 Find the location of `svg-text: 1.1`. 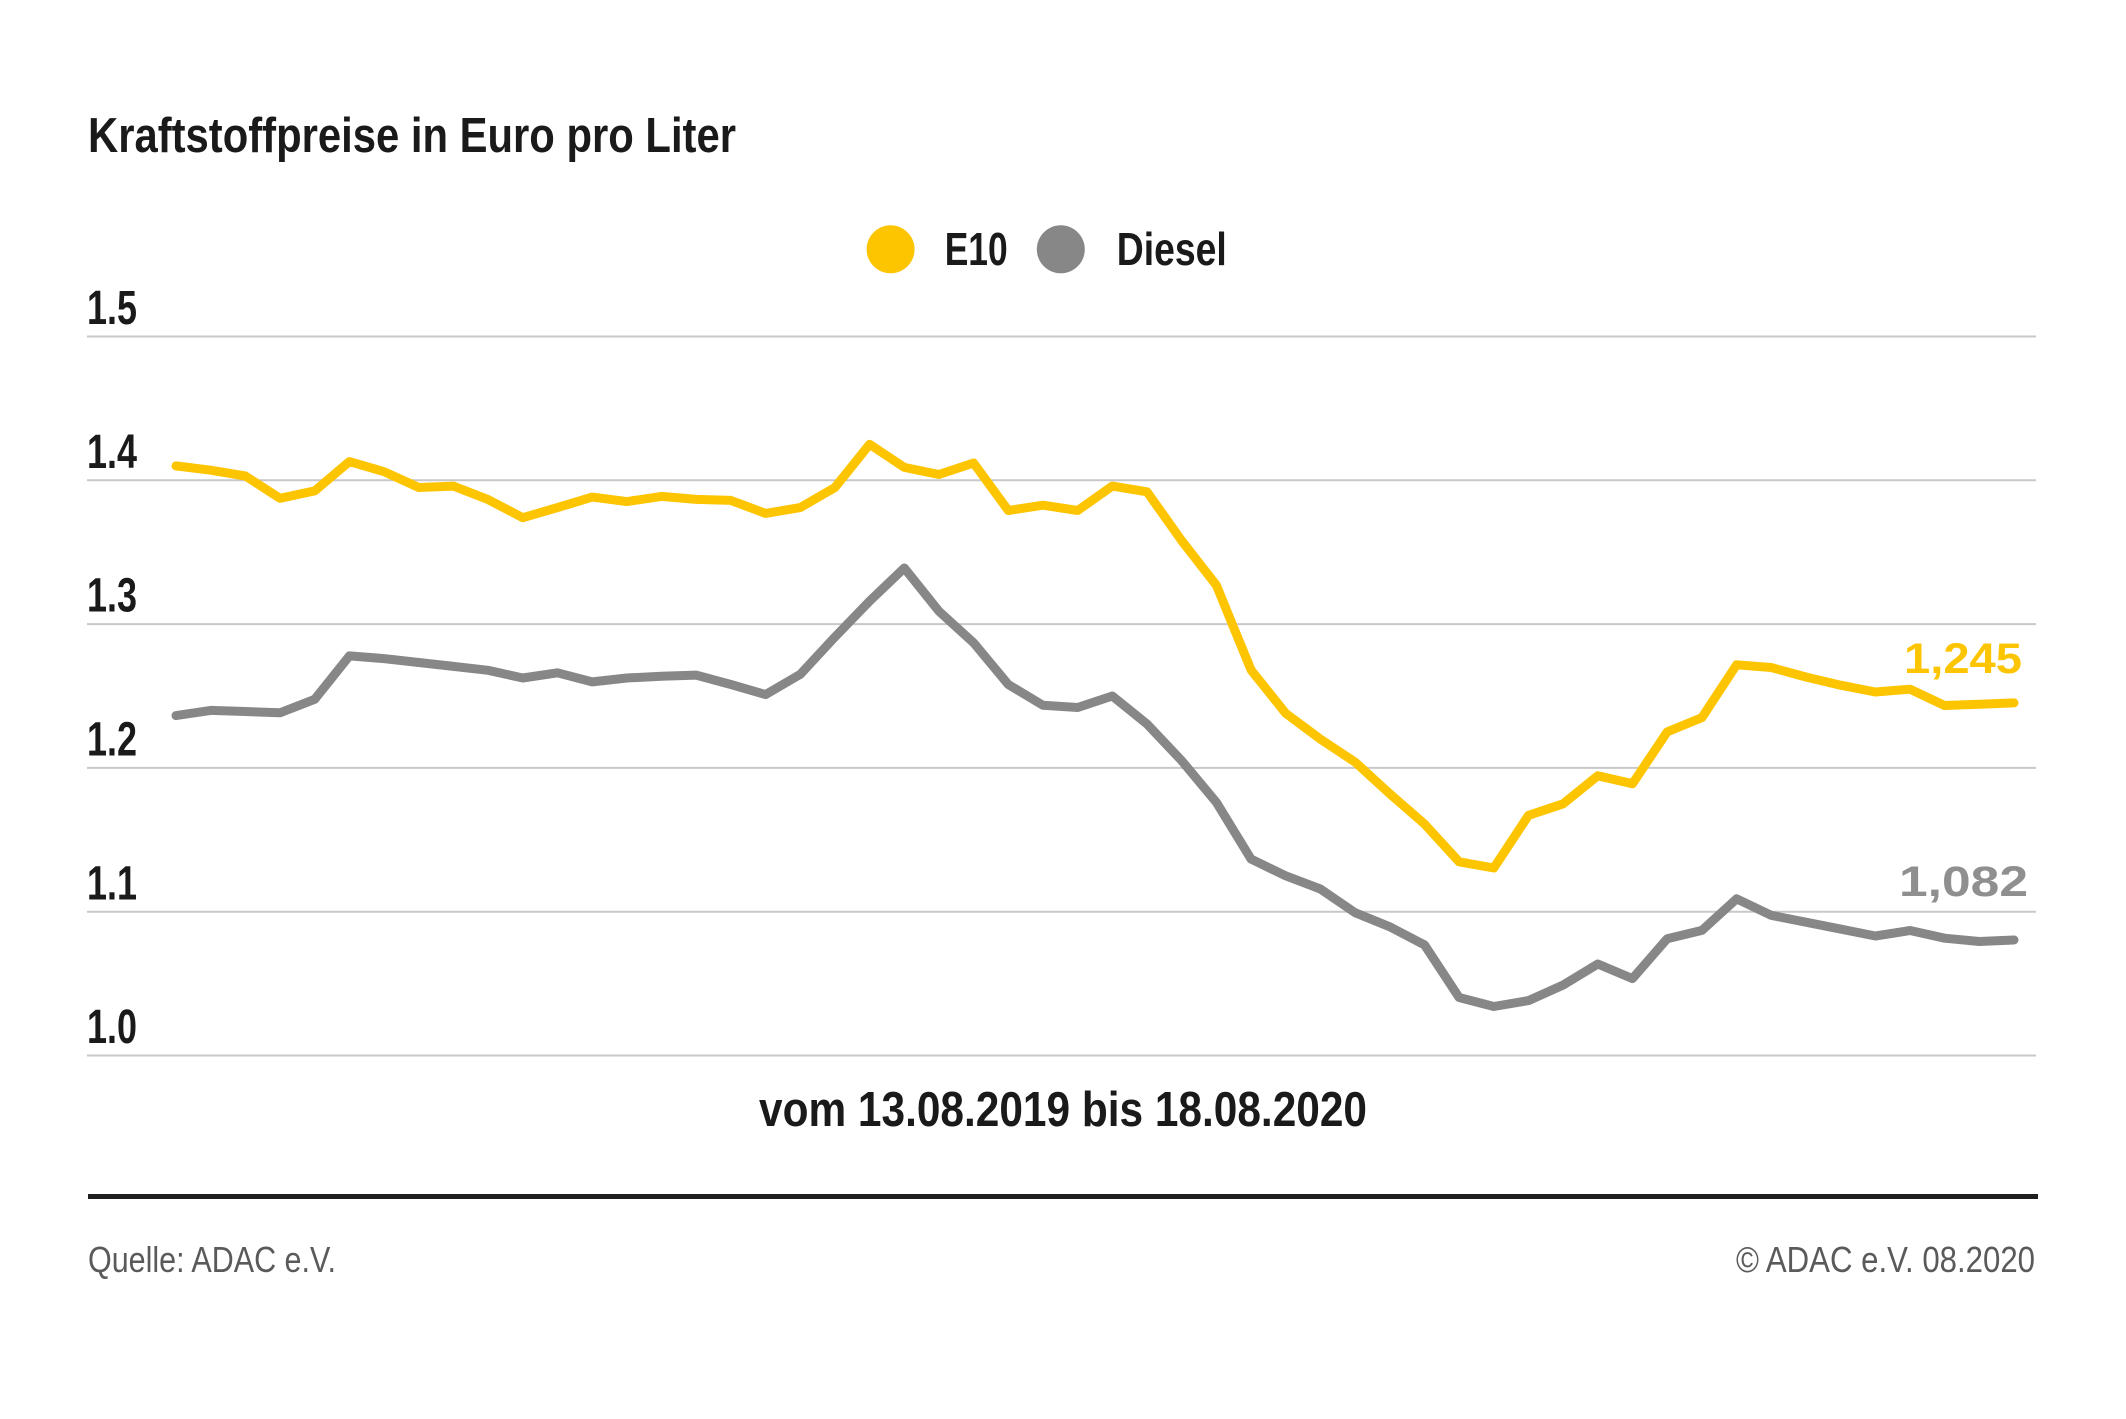

svg-text: 1.1 is located at coordinates (112, 883).